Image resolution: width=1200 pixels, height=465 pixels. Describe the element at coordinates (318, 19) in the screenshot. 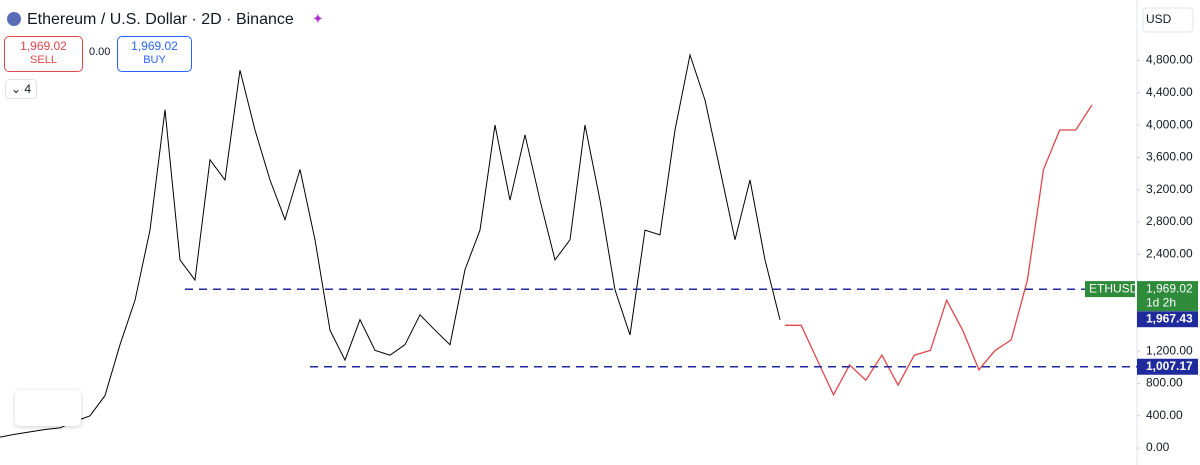

I see `logo-icon: ✦` at that location.